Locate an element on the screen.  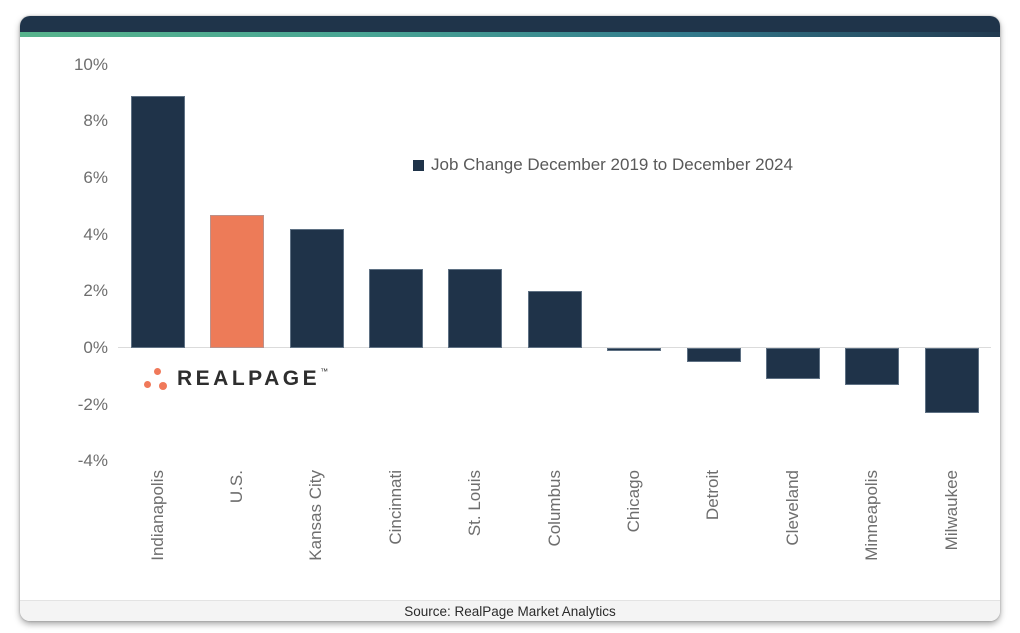
y-tick-10: 10% is located at coordinates (90, 64).